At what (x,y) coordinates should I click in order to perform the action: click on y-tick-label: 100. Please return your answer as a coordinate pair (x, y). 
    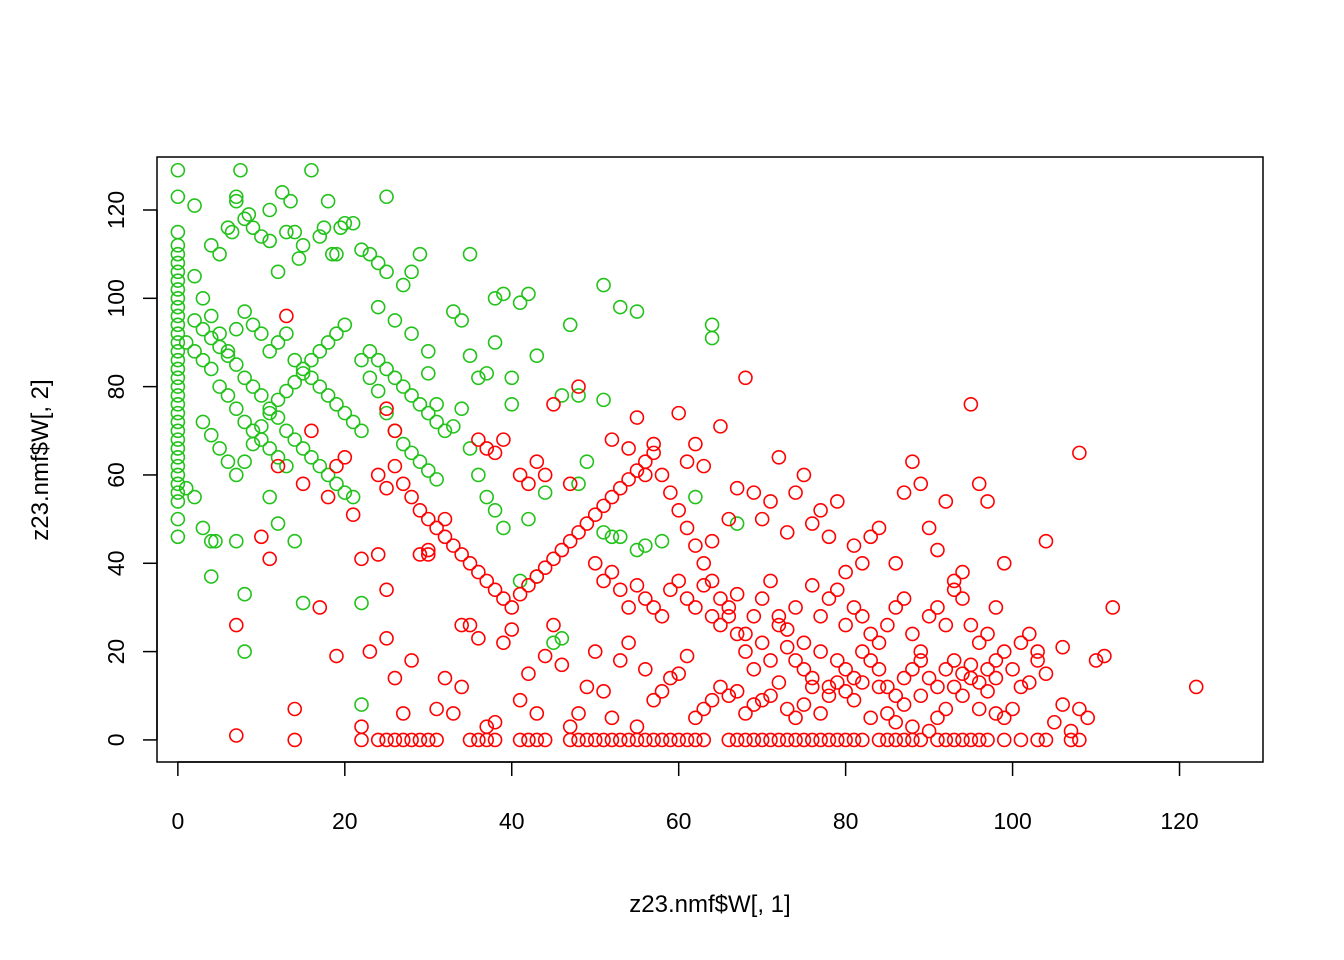
    Looking at the image, I should click on (116, 298).